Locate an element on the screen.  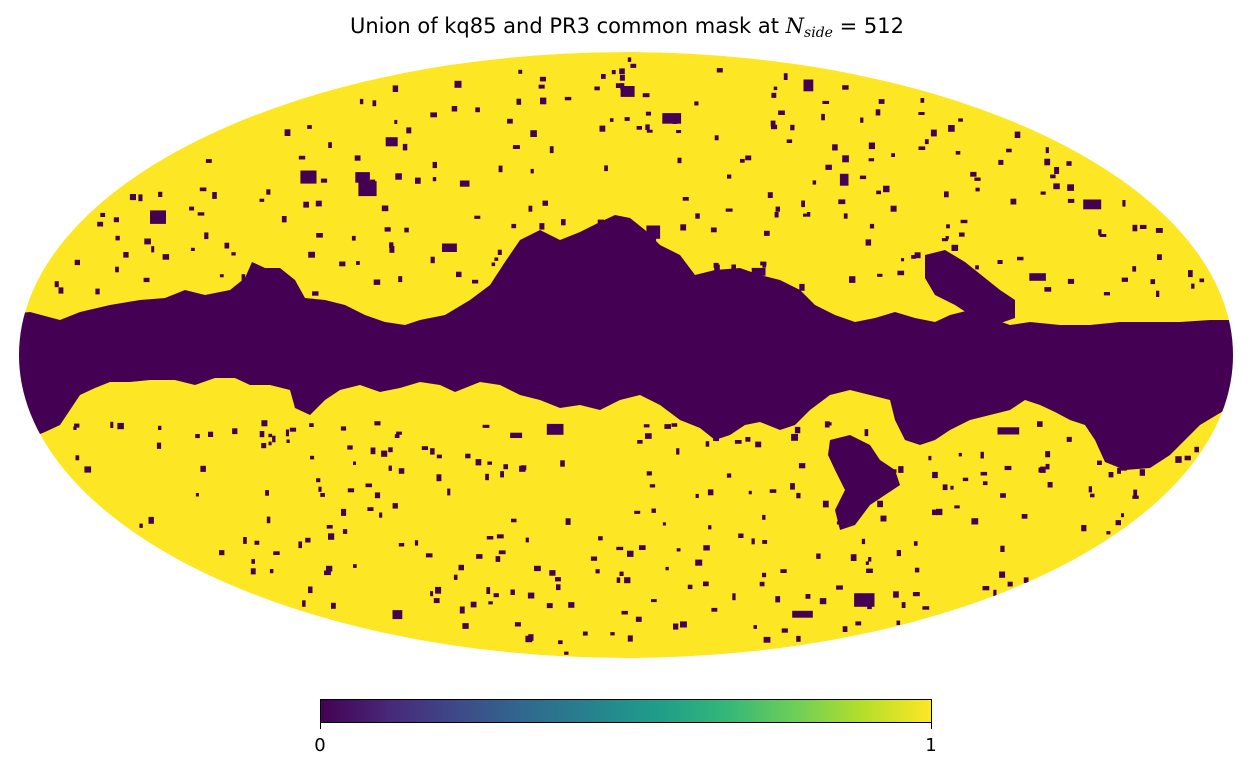
title-symbol: N is located at coordinates (795, 26).